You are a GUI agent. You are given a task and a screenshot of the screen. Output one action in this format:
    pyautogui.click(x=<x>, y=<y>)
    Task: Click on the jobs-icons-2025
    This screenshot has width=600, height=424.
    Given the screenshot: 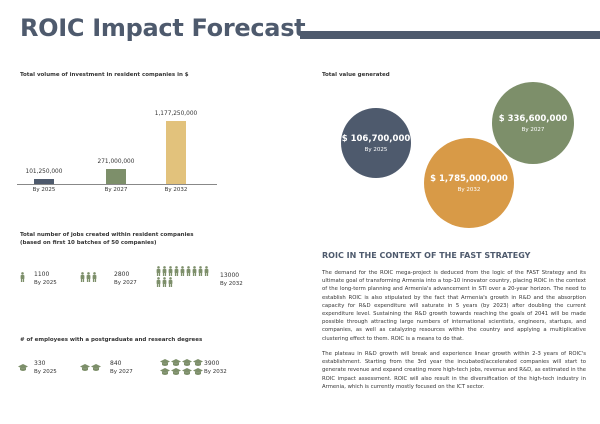 What is the action you would take?
    pyautogui.click(x=25, y=277)
    